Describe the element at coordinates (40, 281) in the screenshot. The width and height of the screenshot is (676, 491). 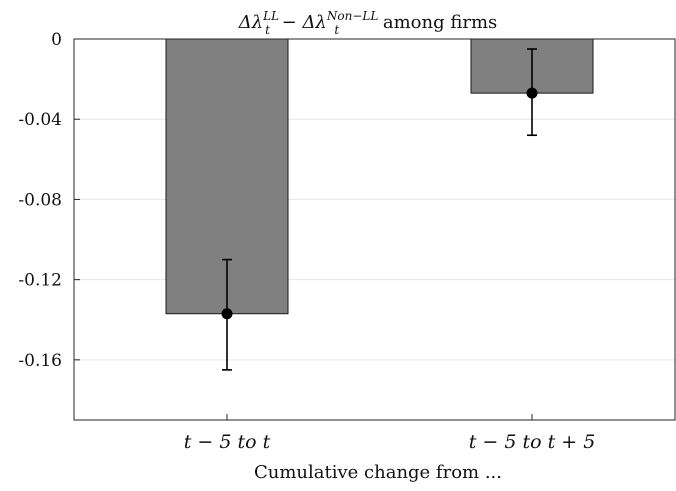
I see `y-tick-label: -0.12` at that location.